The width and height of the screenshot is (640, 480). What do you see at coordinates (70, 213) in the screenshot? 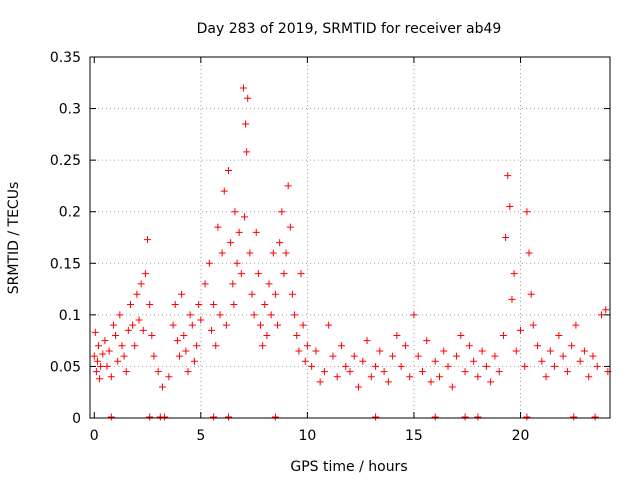
I see `y-tick-label: 0.2` at bounding box center [70, 213].